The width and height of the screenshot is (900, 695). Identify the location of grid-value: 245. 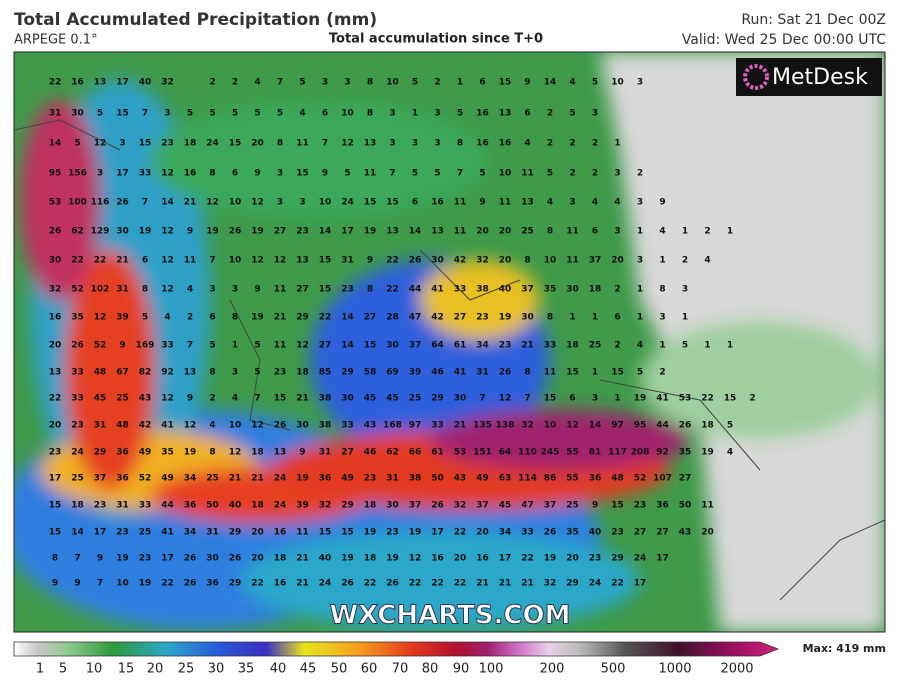
(550, 453).